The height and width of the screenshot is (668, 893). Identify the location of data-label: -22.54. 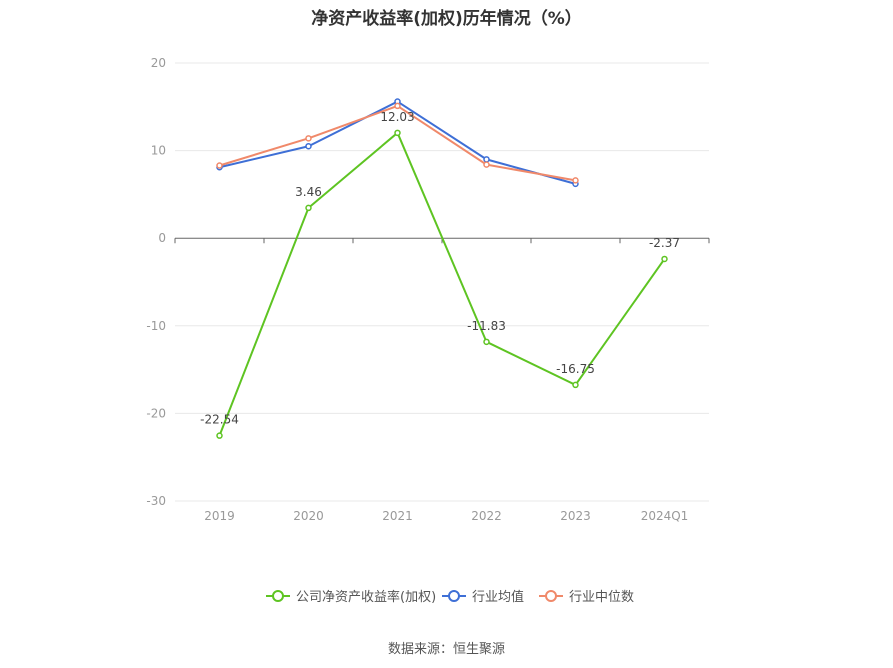
(219, 420).